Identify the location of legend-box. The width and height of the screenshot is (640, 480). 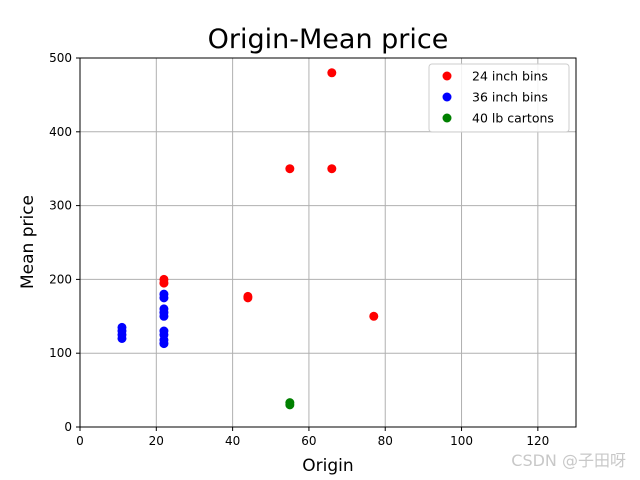
(499, 98).